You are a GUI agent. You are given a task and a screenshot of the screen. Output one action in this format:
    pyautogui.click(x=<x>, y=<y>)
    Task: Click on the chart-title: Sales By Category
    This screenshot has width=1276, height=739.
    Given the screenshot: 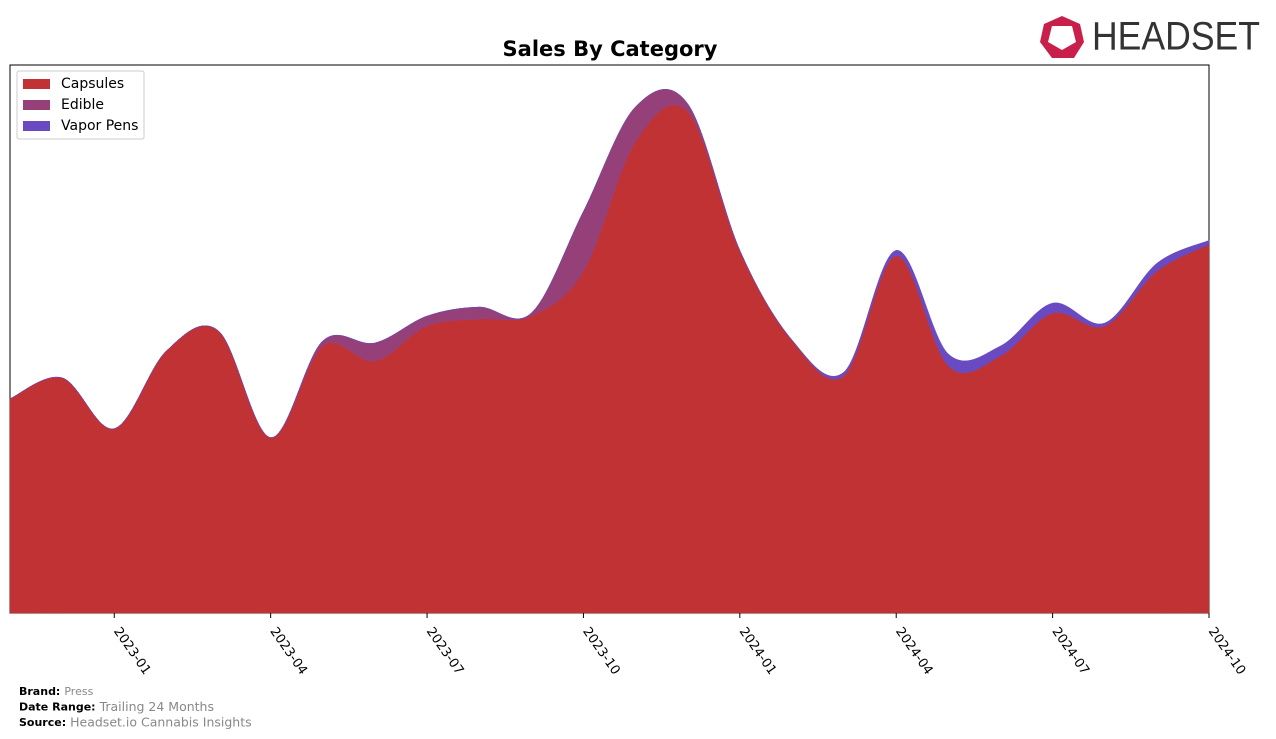 What is the action you would take?
    pyautogui.click(x=610, y=49)
    